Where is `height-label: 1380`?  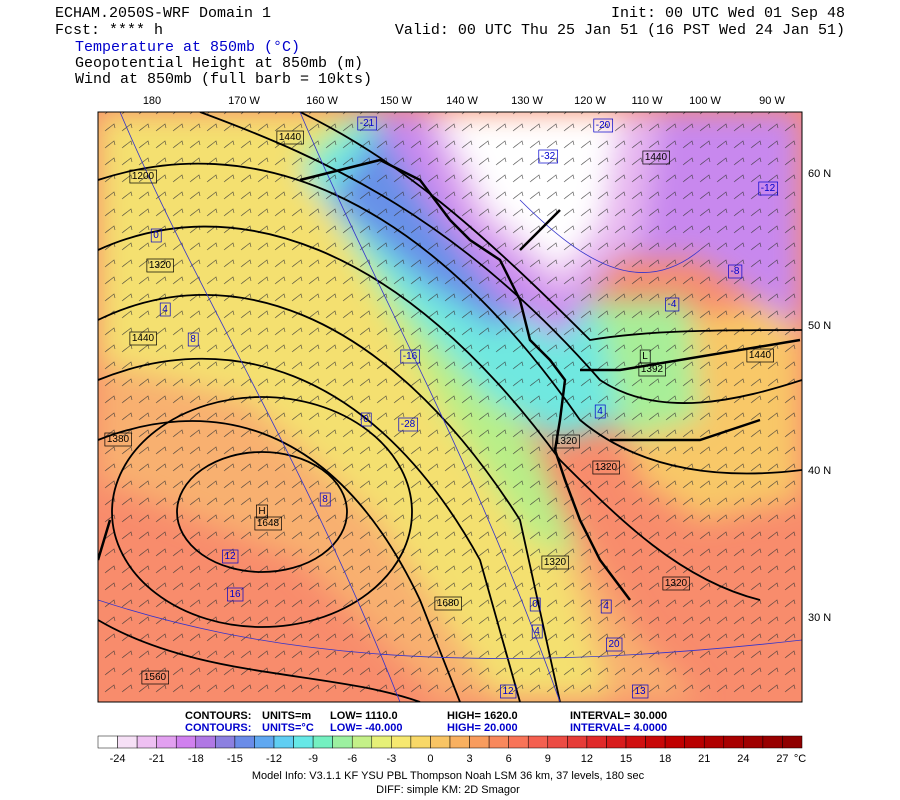 height-label: 1380 is located at coordinates (118, 439).